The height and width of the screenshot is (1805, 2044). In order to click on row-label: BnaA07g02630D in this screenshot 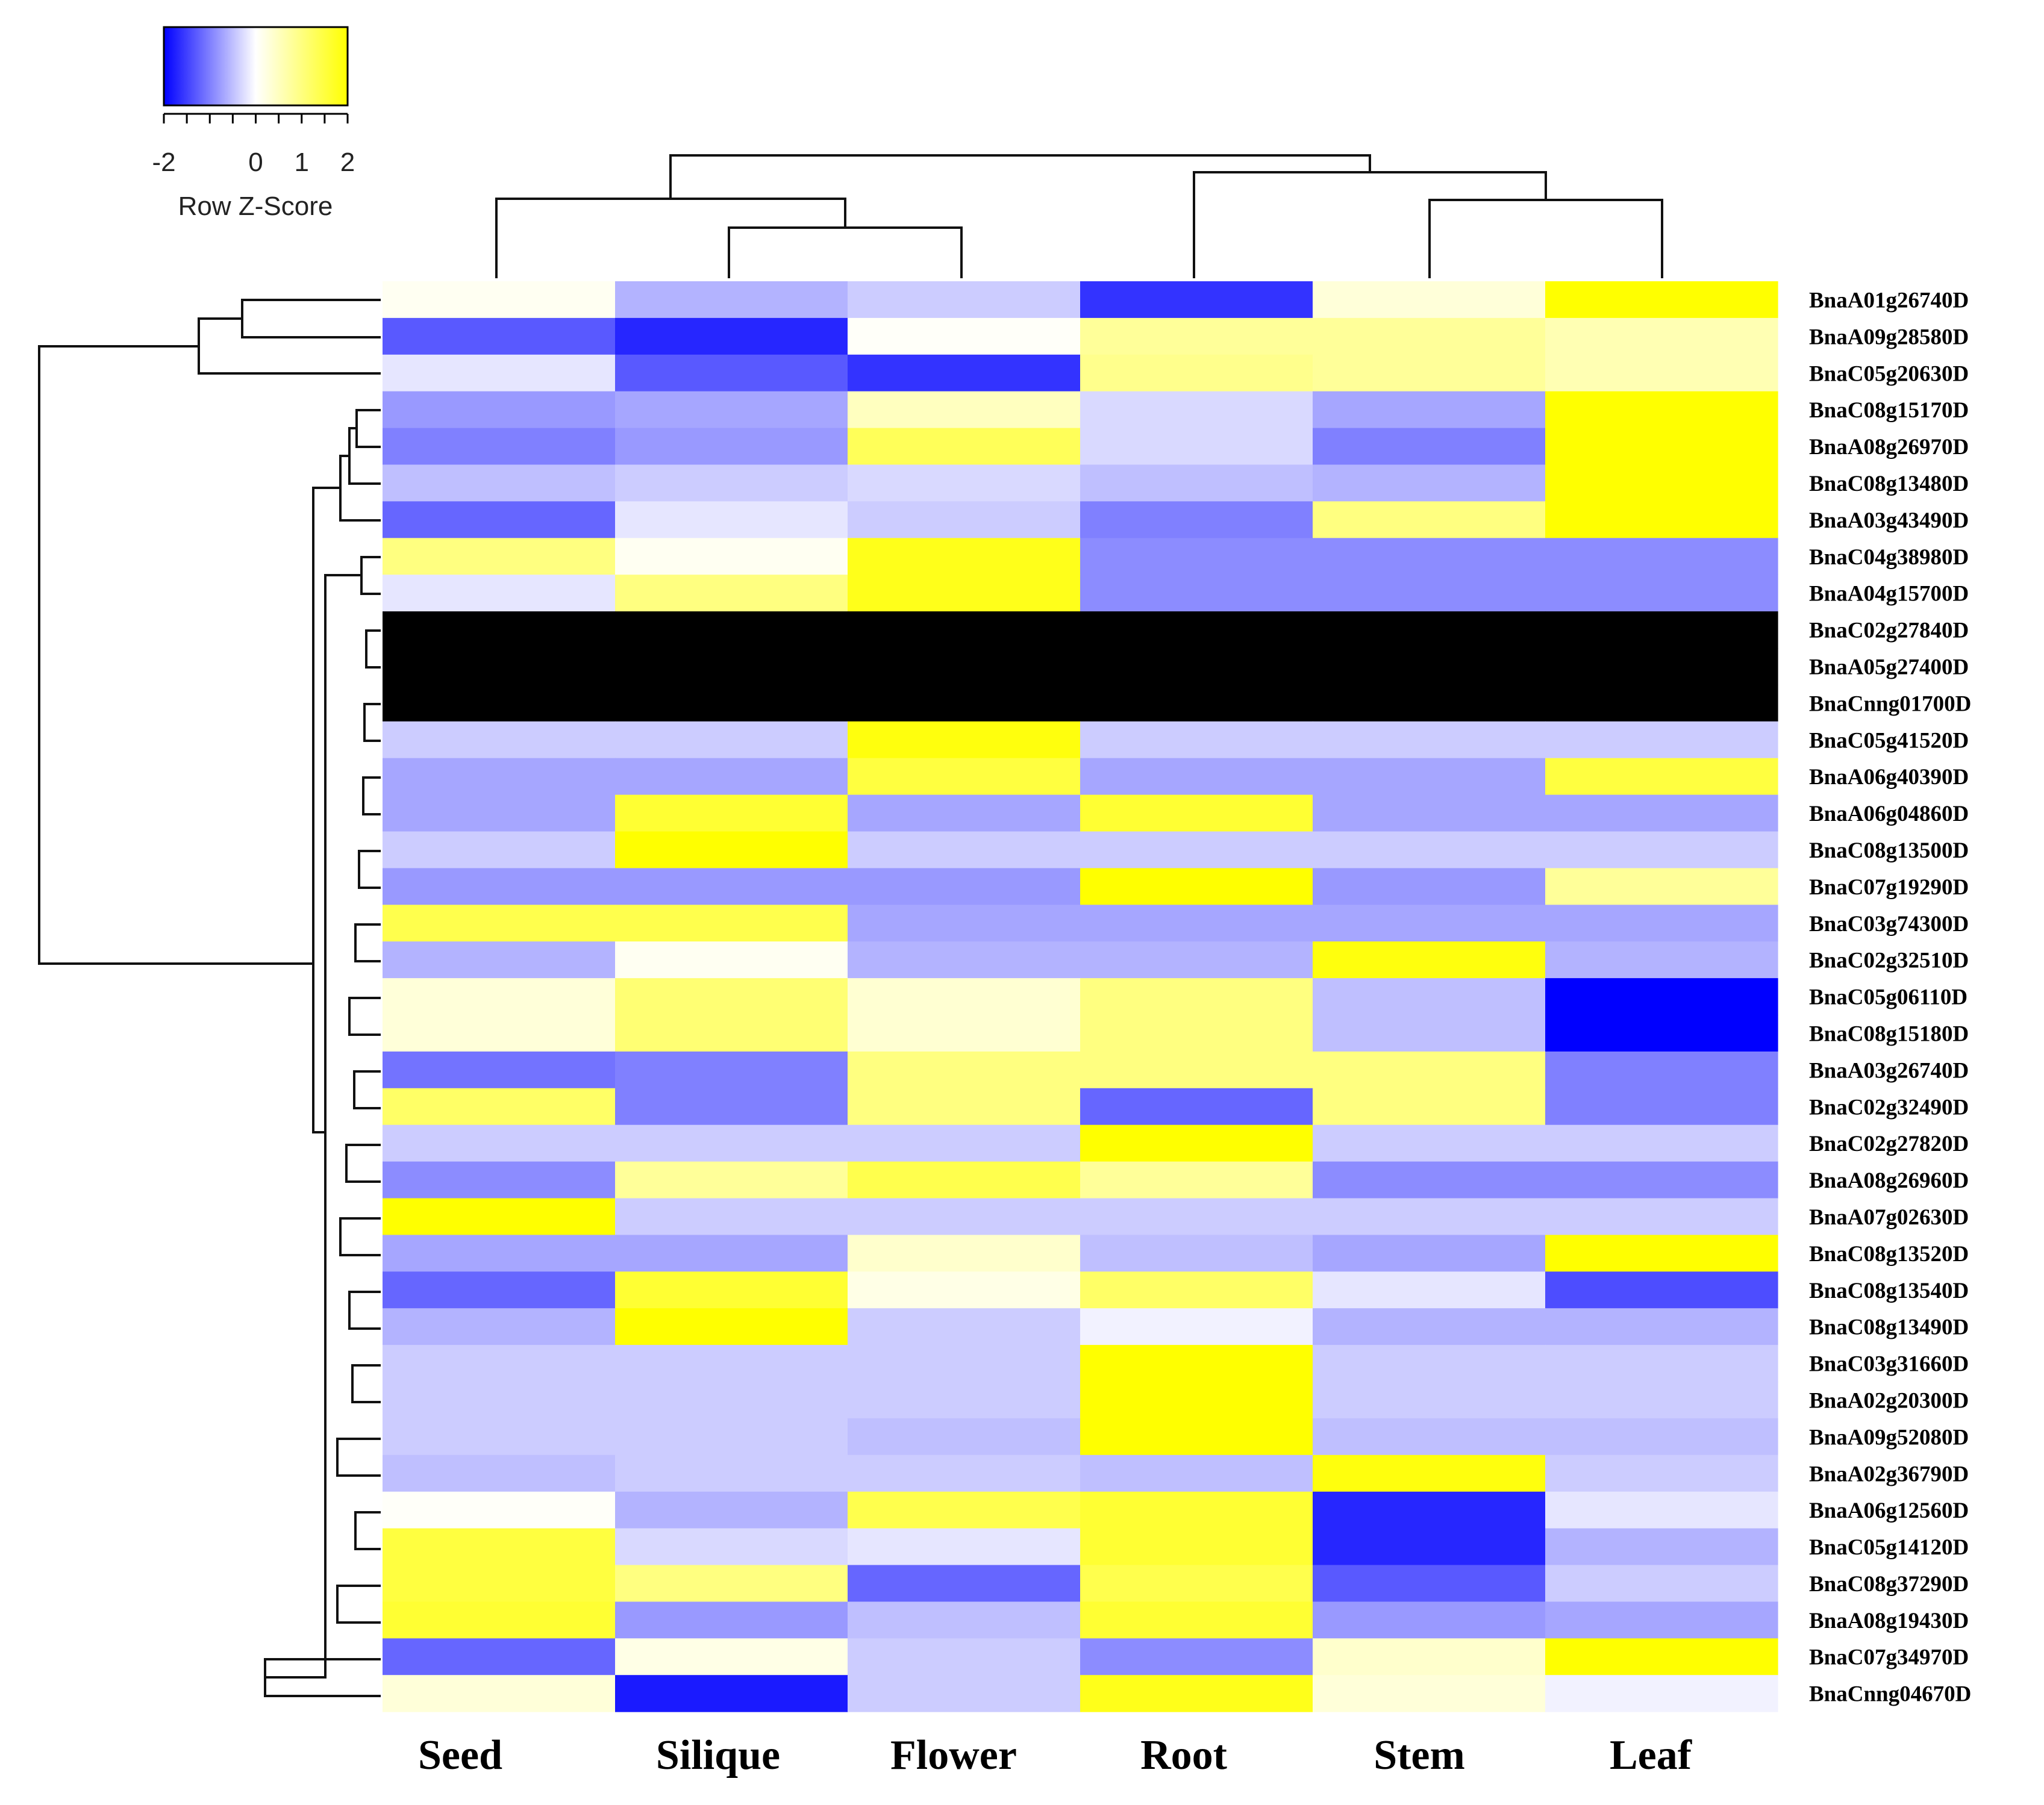, I will do `click(1889, 1217)`.